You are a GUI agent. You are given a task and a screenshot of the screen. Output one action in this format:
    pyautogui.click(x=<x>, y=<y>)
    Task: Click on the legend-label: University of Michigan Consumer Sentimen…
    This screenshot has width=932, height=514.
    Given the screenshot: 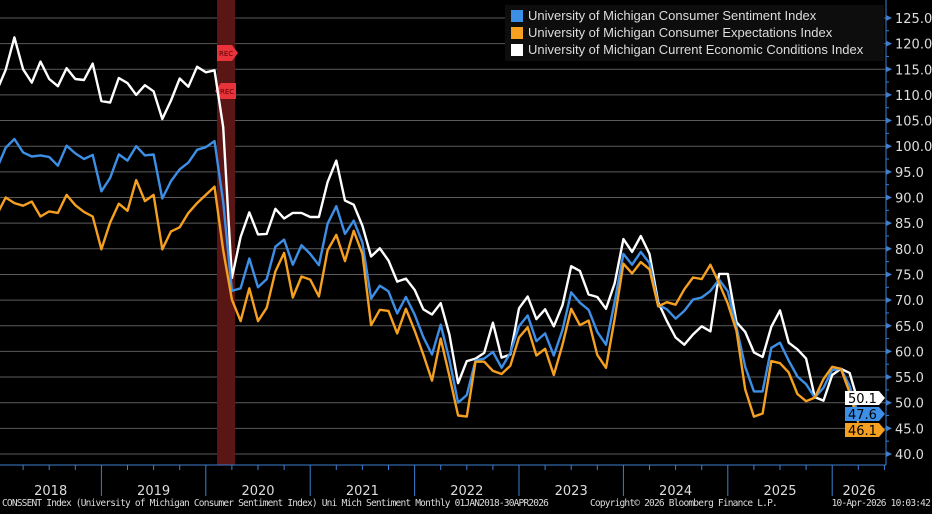 What is the action you would take?
    pyautogui.click(x=672, y=15)
    